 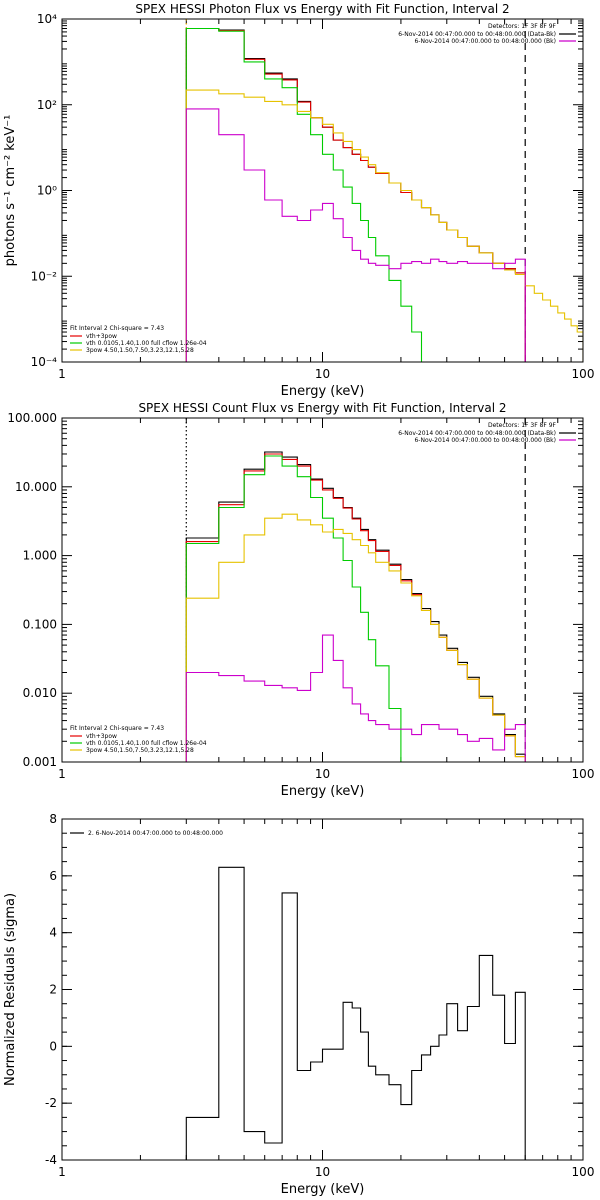 What do you see at coordinates (53, 933) in the screenshot?
I see `y-tick-label: 4` at bounding box center [53, 933].